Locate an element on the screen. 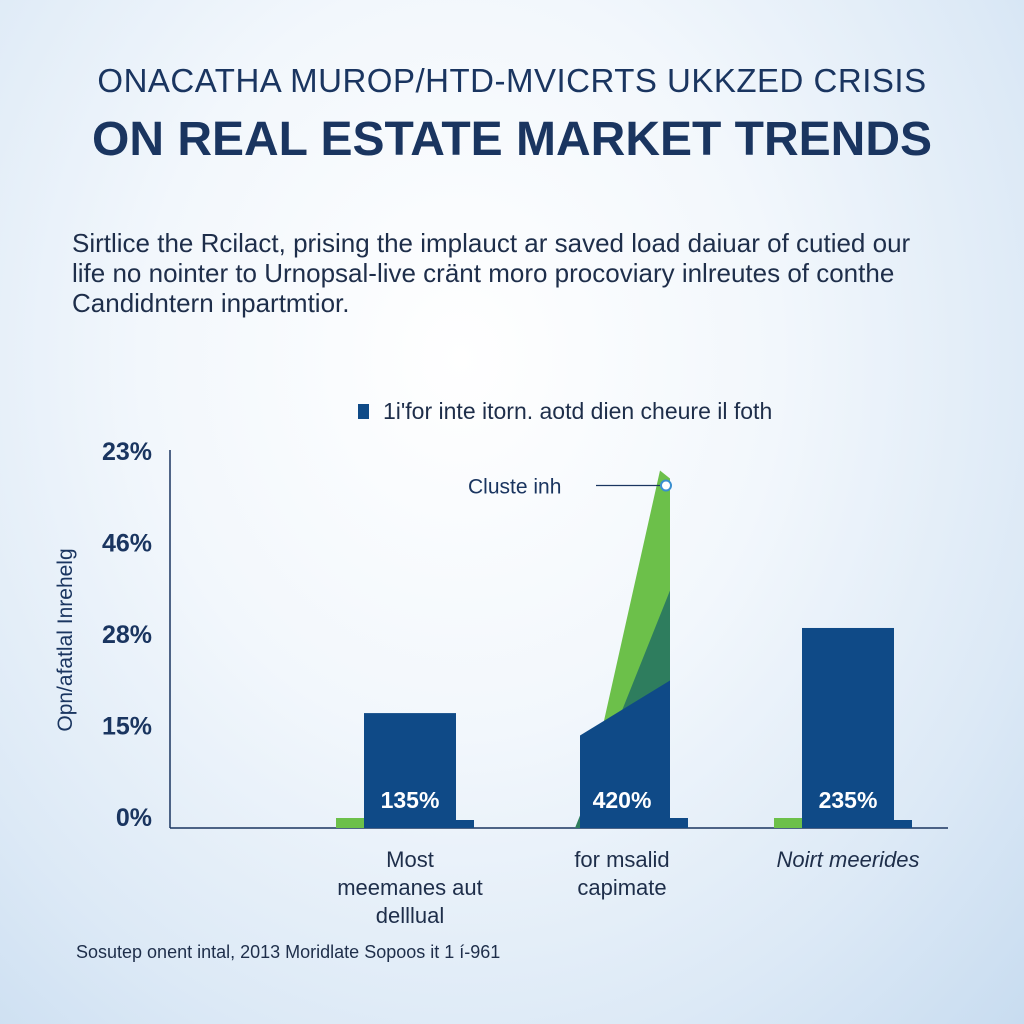 The height and width of the screenshot is (1024, 1024). y-label: 23% is located at coordinates (127, 452).